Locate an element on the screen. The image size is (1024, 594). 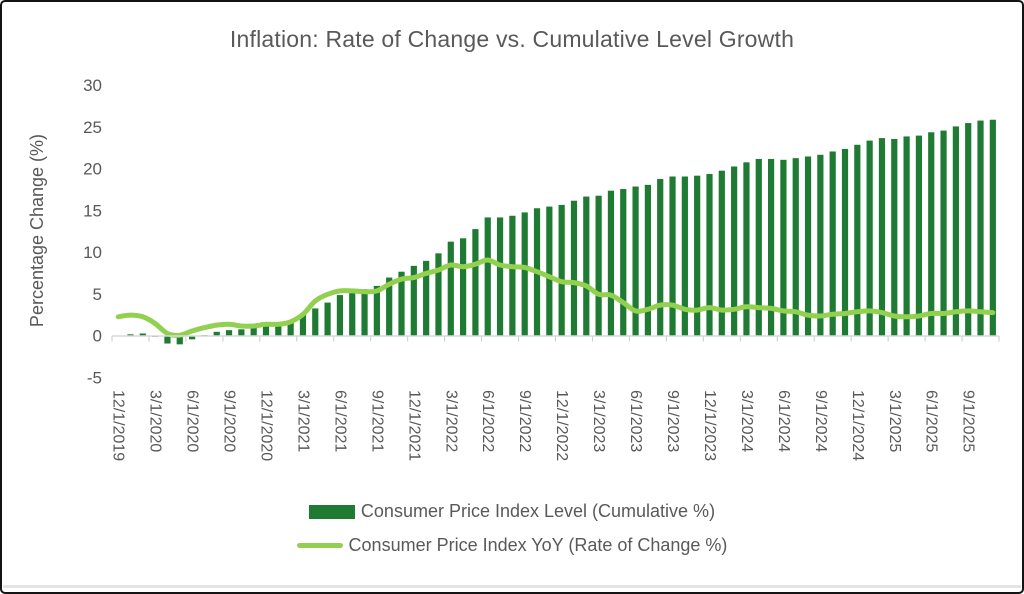
x-tick-label: 12/1/2020 is located at coordinates (265, 425).